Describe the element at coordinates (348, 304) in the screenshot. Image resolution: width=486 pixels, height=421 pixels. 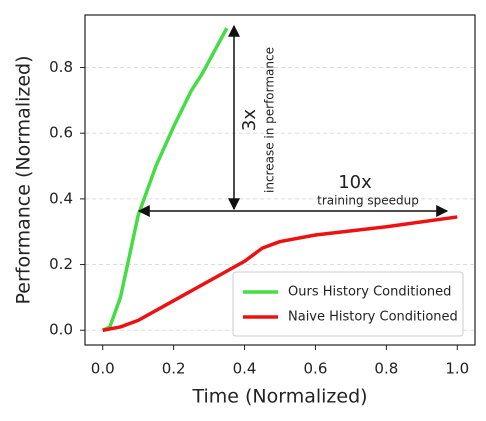
I see `legend-box` at that location.